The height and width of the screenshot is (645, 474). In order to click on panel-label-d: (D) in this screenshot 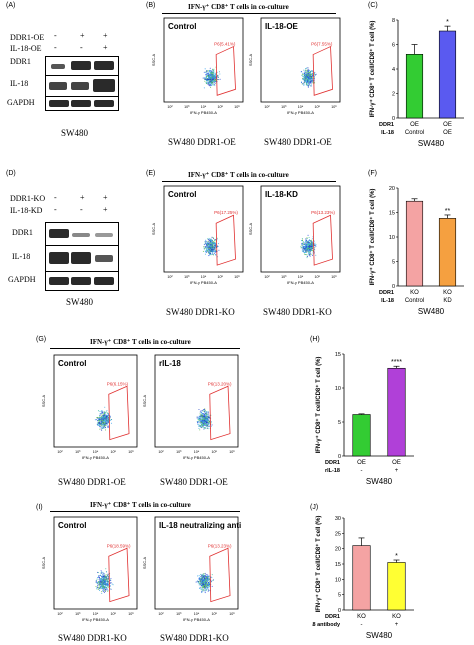, I will do `click(11, 173)`.